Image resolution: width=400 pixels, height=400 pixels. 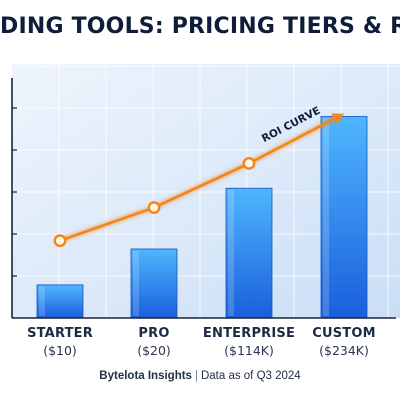 I want to click on bar-custom, so click(x=344, y=217).